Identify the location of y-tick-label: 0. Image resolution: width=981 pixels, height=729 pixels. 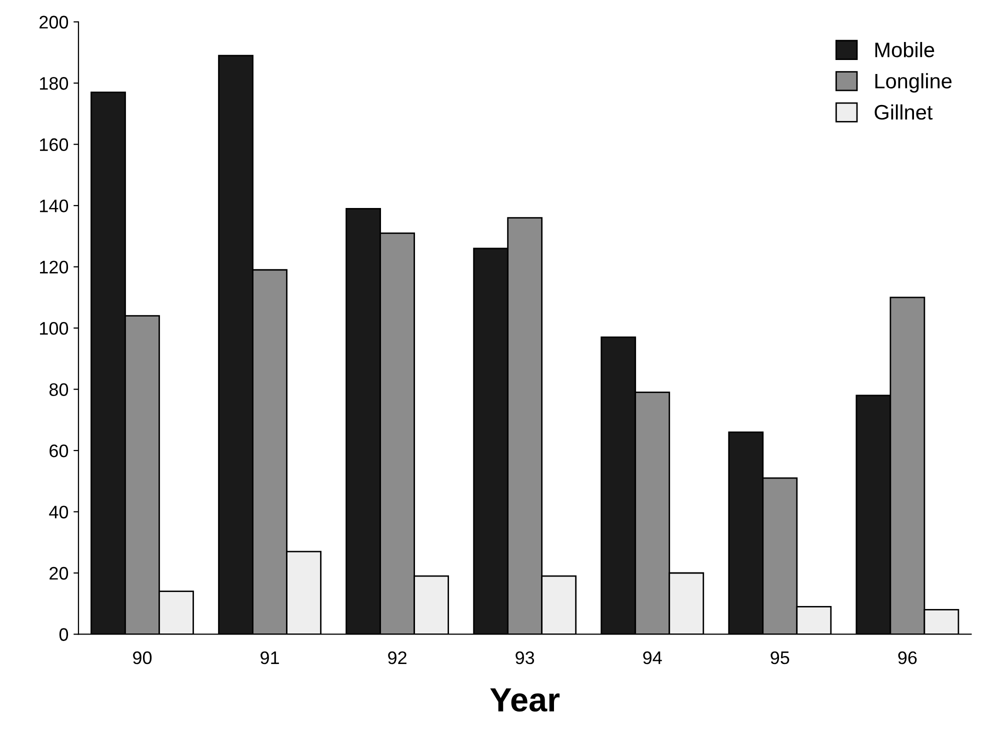
(63, 634).